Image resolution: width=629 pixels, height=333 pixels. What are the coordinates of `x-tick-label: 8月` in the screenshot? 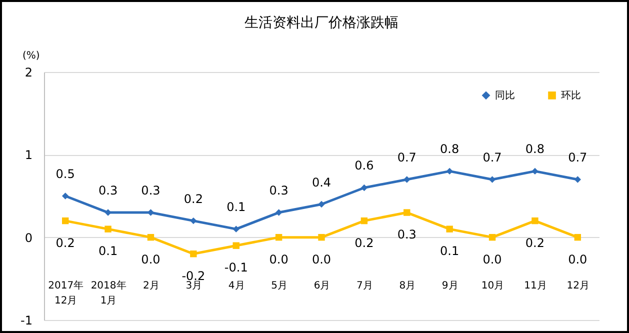 It's located at (407, 286).